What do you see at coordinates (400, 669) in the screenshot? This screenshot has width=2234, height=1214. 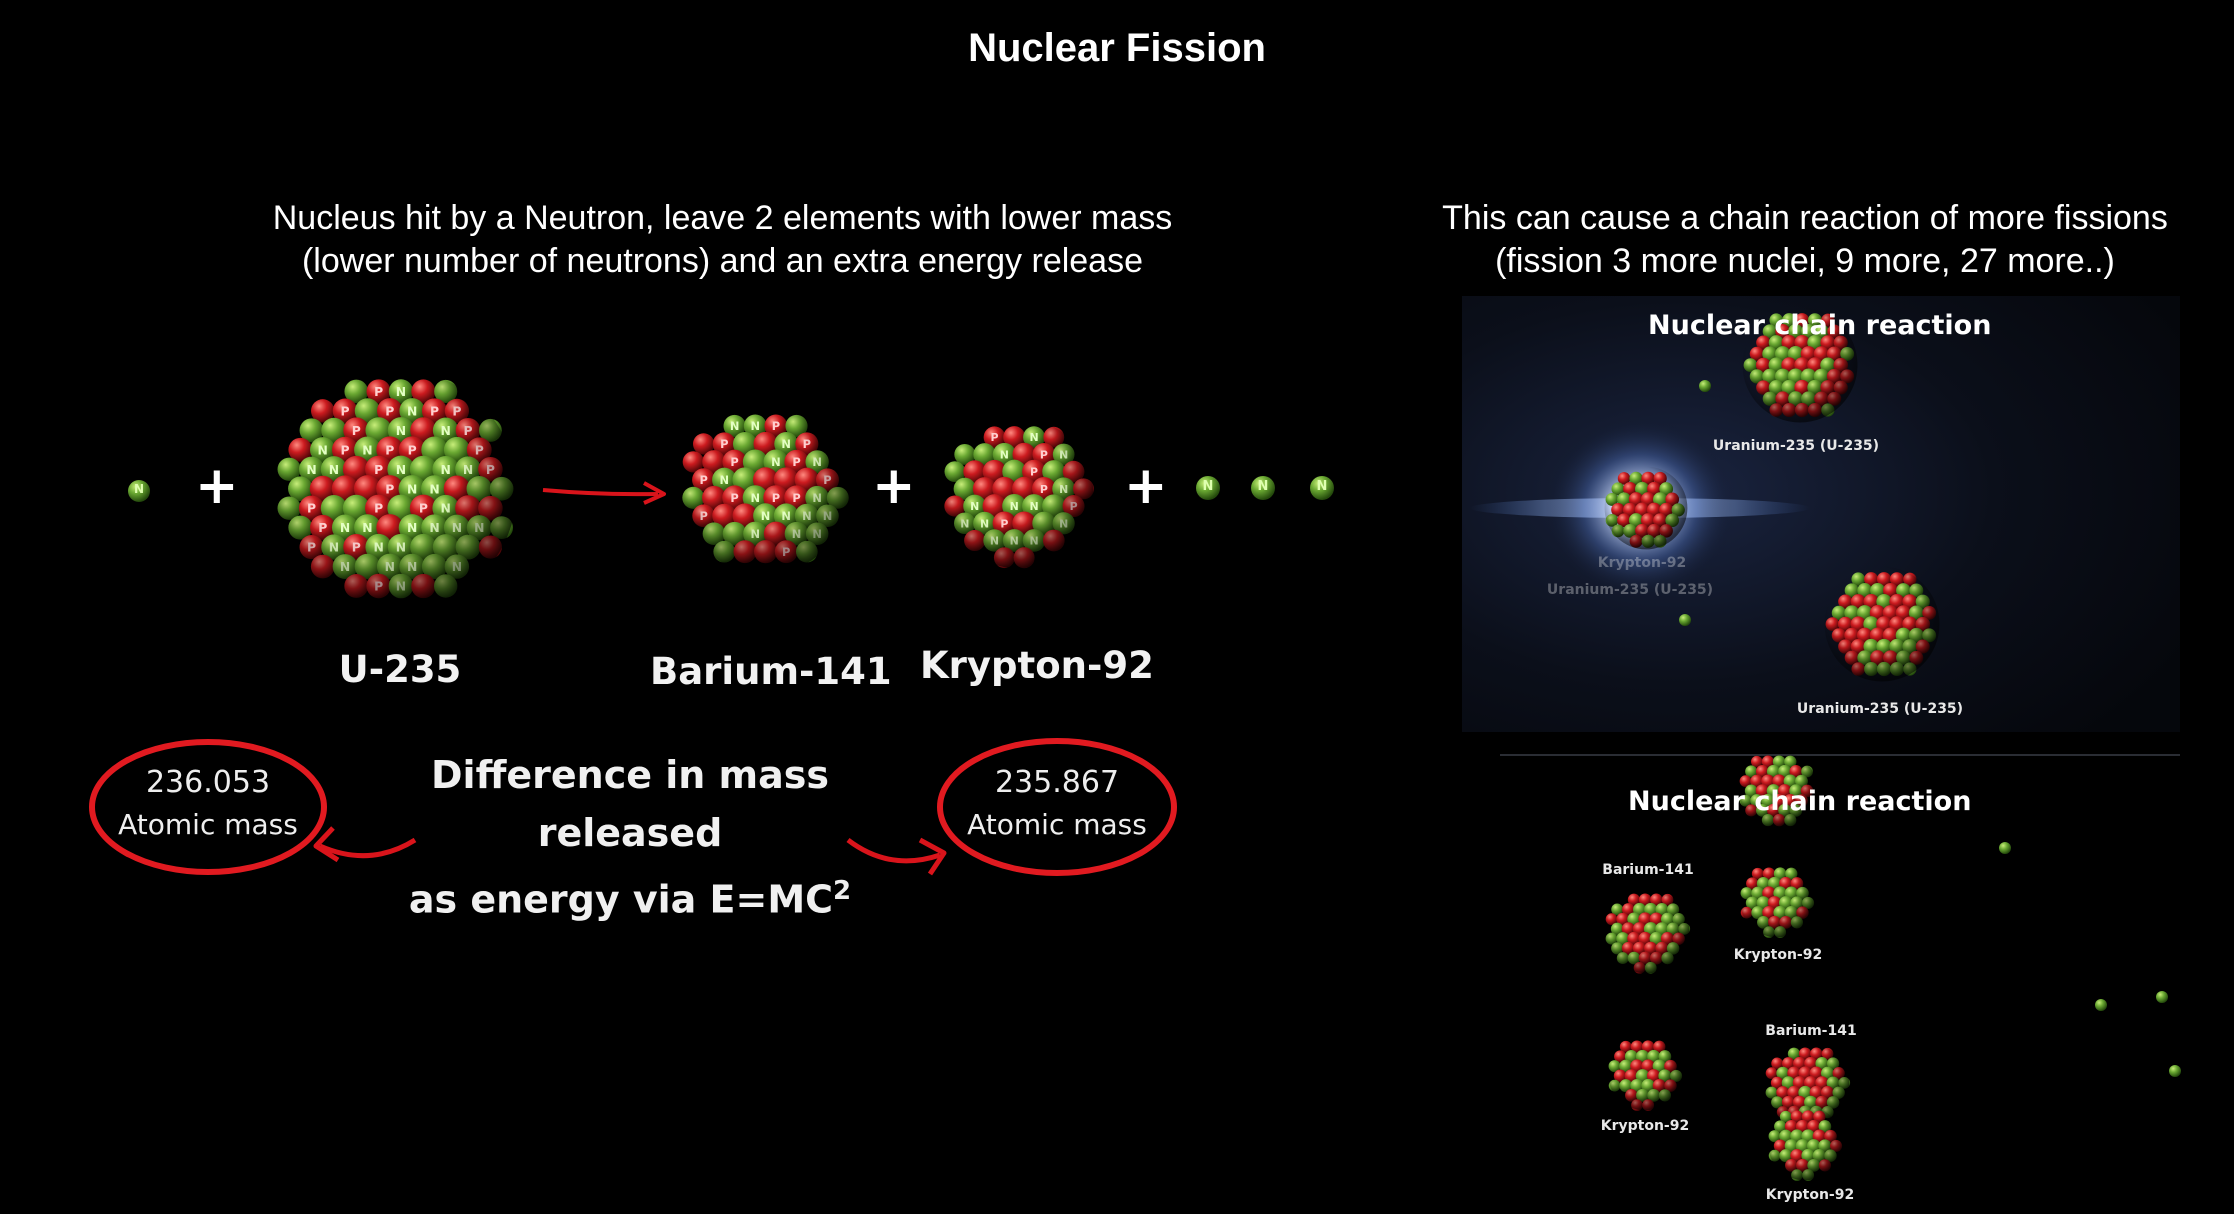 I see `u235-label: U-235` at bounding box center [400, 669].